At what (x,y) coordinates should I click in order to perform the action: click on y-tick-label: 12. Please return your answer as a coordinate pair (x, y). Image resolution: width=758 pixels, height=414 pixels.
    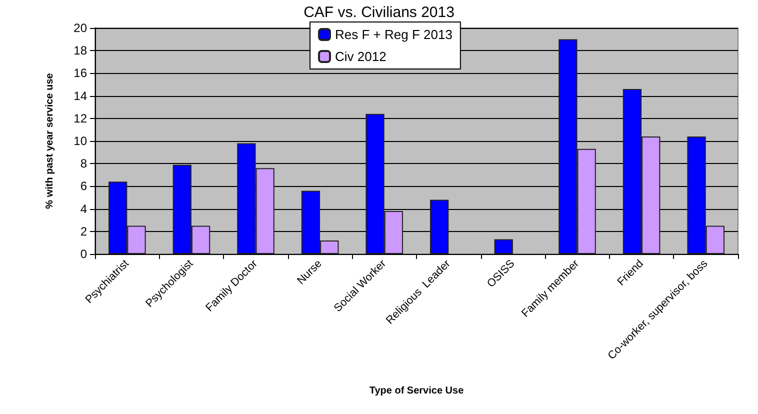
    Looking at the image, I should click on (81, 118).